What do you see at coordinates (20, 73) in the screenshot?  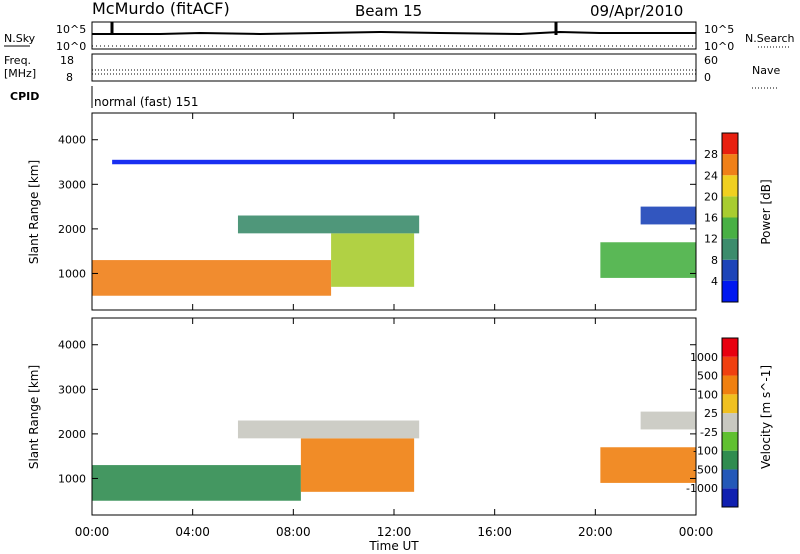 I see `freq-label-2: [MHz]` at bounding box center [20, 73].